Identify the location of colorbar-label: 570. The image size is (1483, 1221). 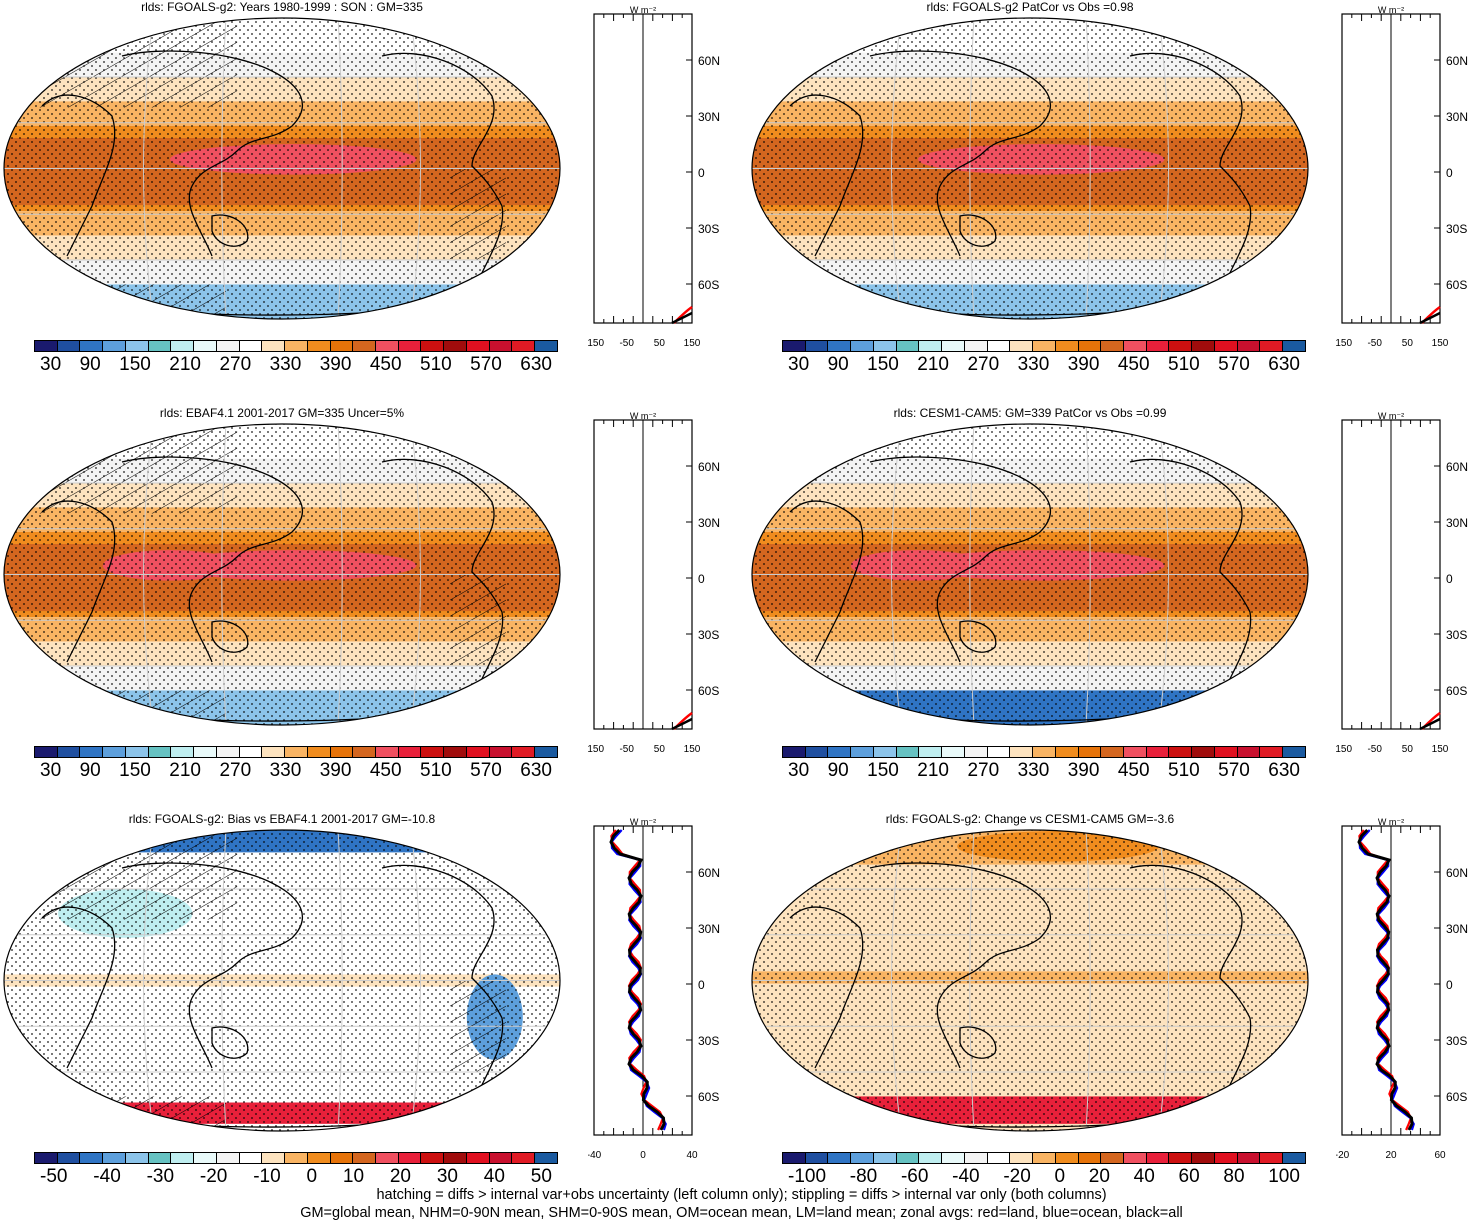
(1234, 364).